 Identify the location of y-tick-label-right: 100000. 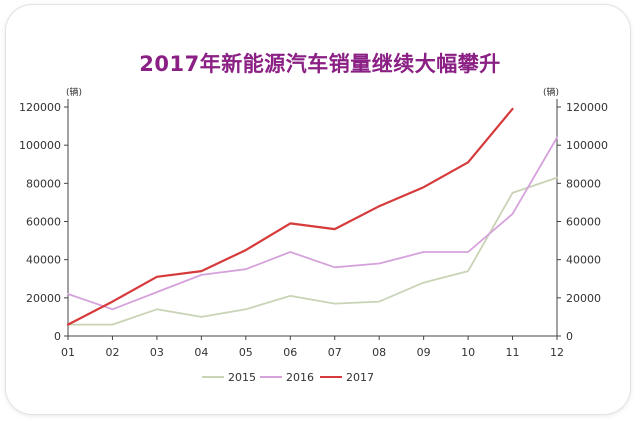
(587, 145).